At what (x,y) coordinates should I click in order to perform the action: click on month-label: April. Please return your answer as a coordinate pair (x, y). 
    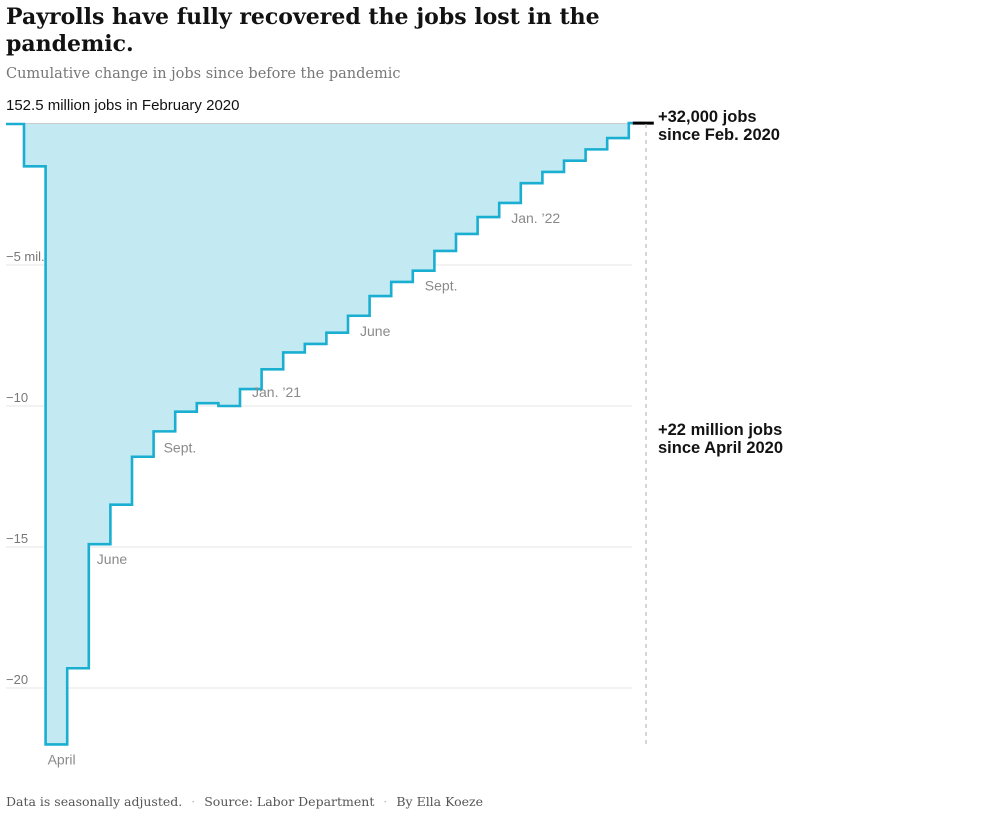
    Looking at the image, I should click on (62, 759).